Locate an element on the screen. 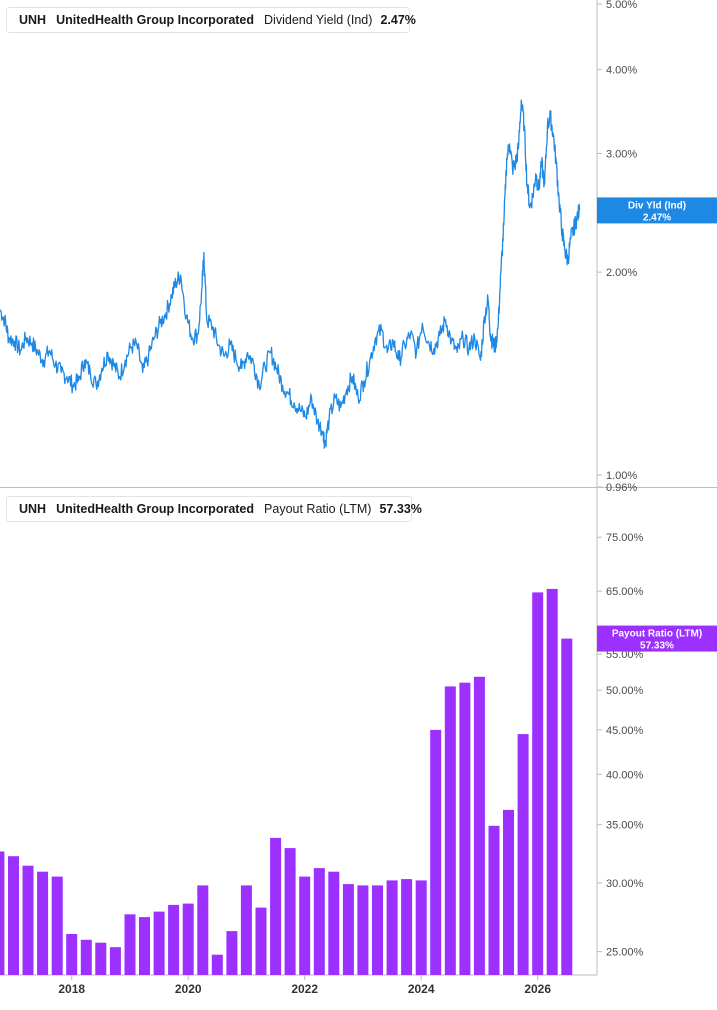 The width and height of the screenshot is (717, 1010). payout-marker-label: Payout Ratio (LTM) is located at coordinates (657, 634).